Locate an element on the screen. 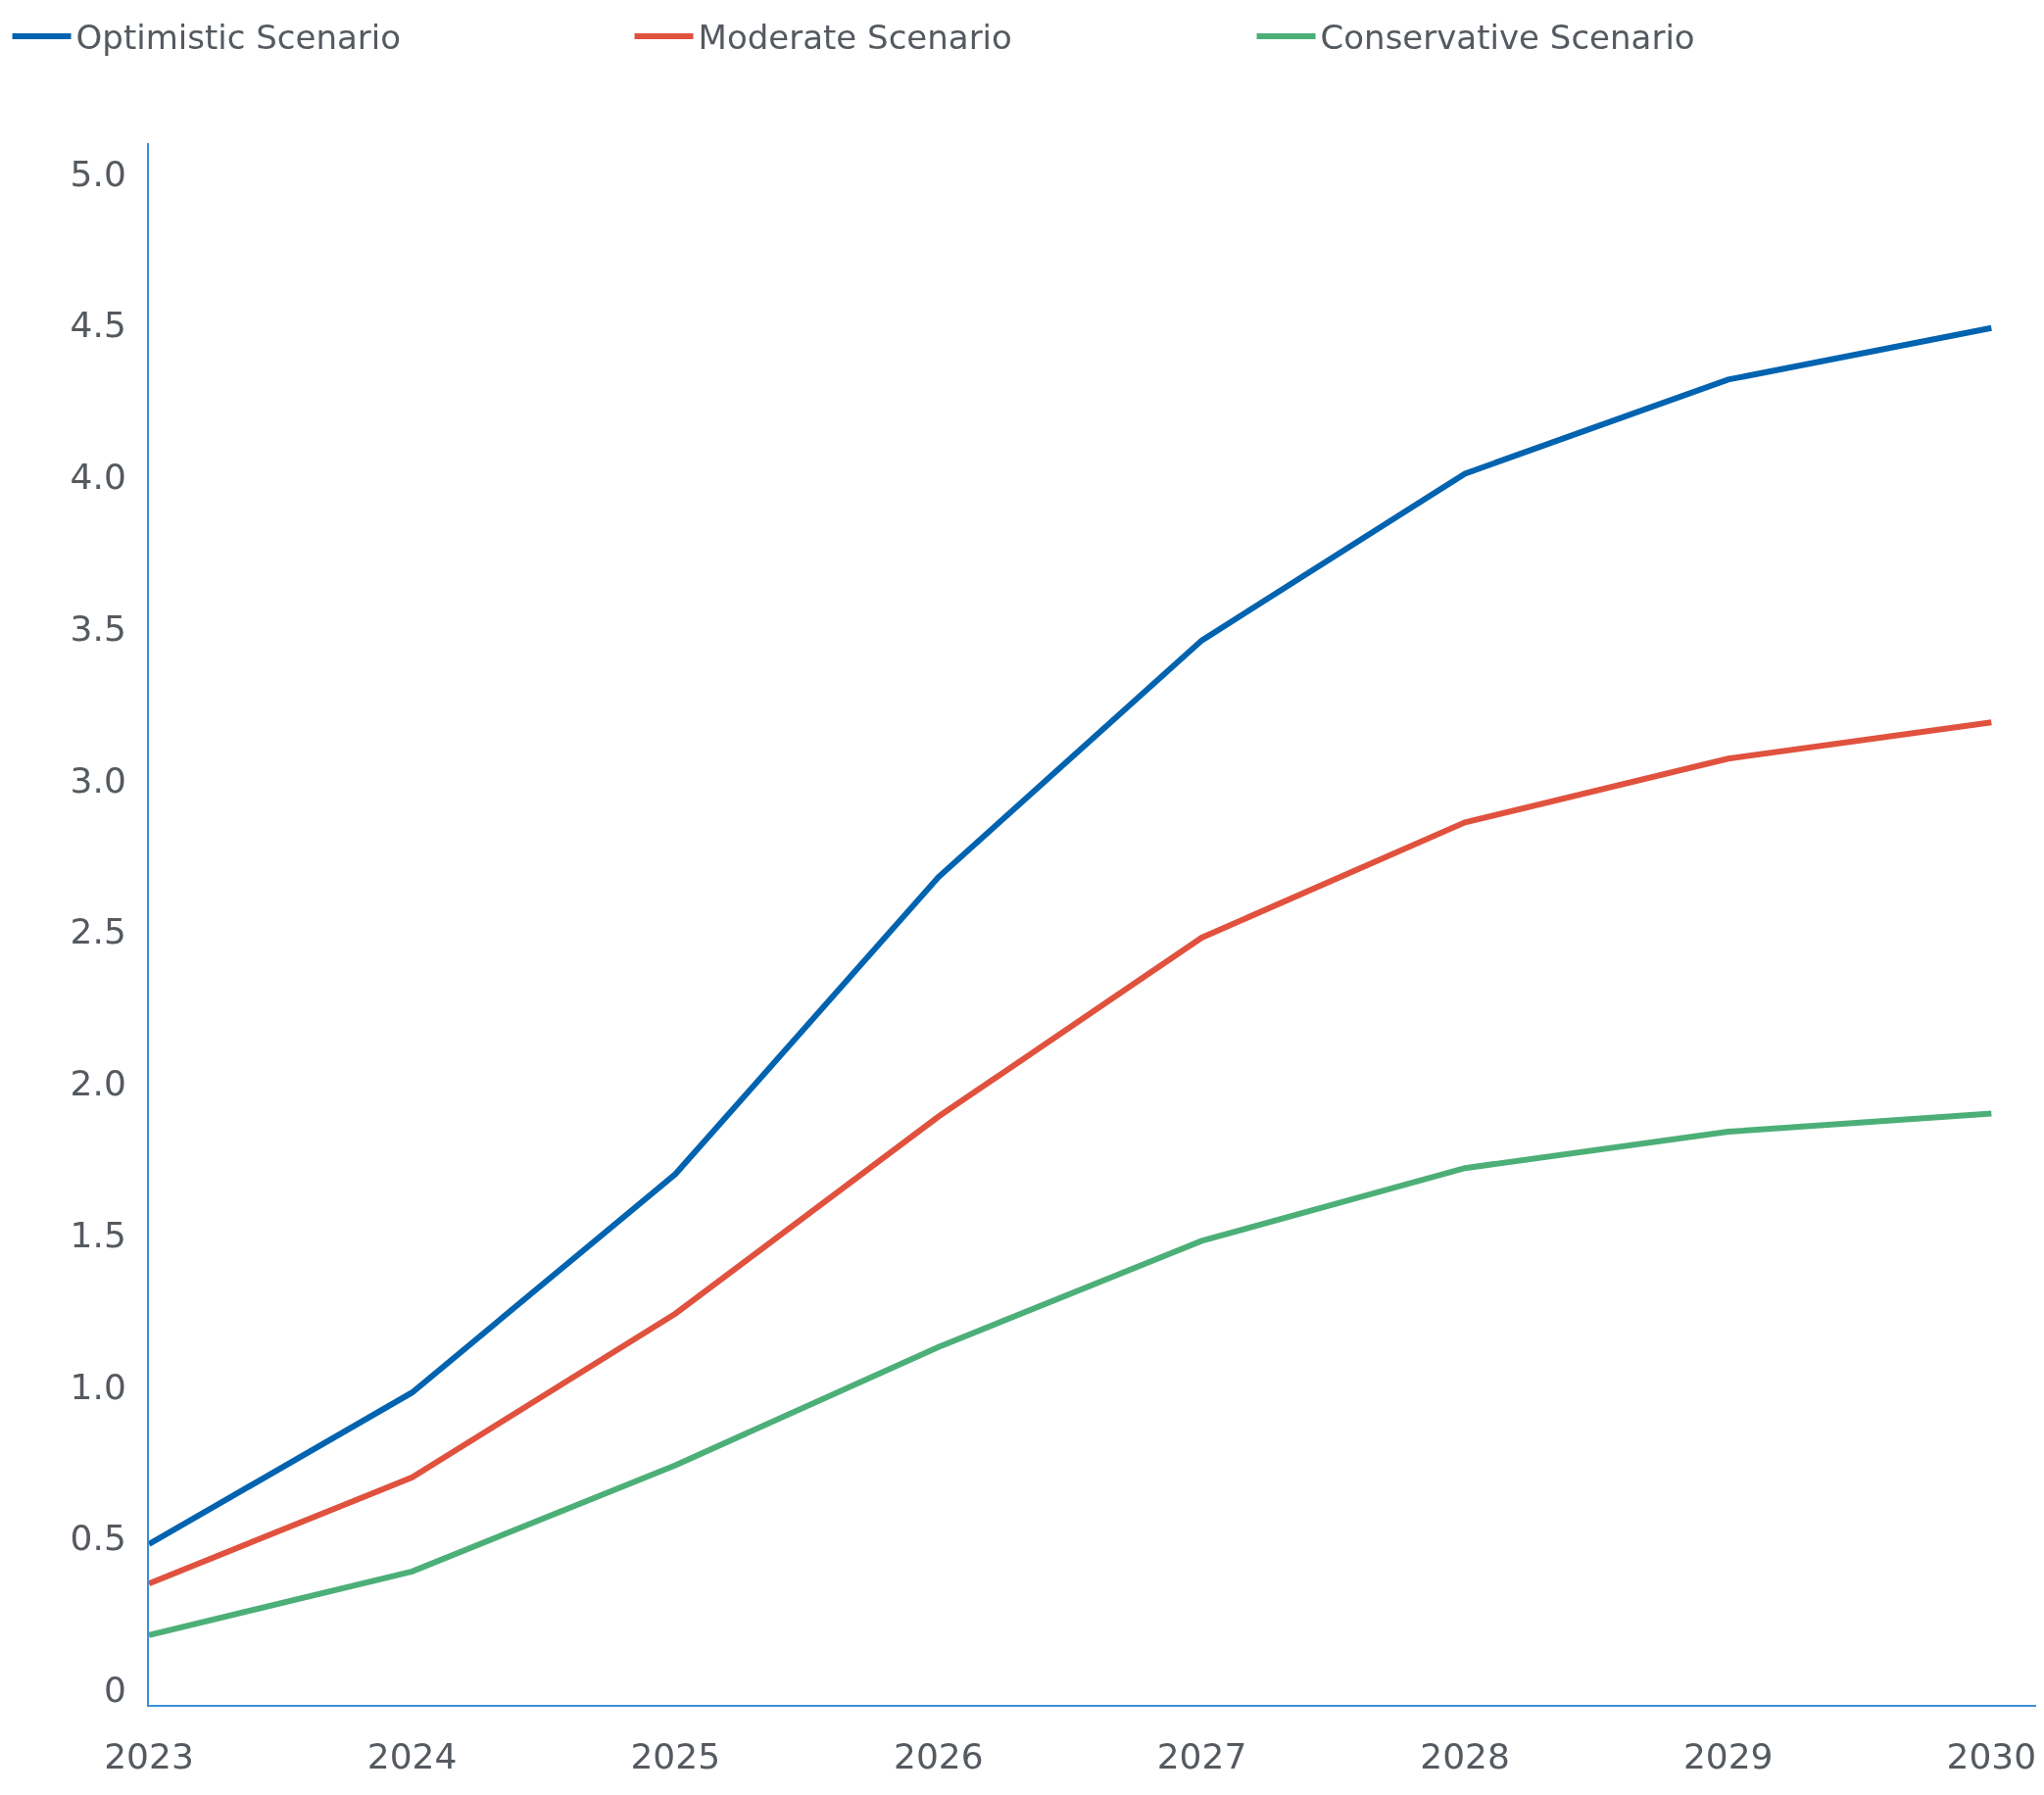  y-tick-label: 1.5 is located at coordinates (98, 1234).